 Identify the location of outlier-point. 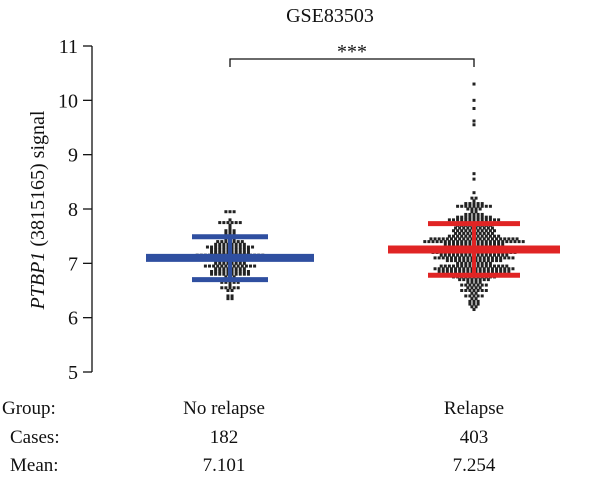
(474, 100).